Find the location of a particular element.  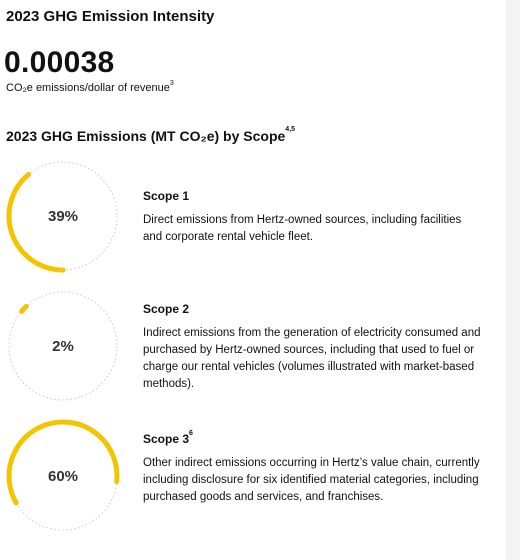

metric-caption: CO₂e emissions/dollar of revenue3 is located at coordinates (90, 87).